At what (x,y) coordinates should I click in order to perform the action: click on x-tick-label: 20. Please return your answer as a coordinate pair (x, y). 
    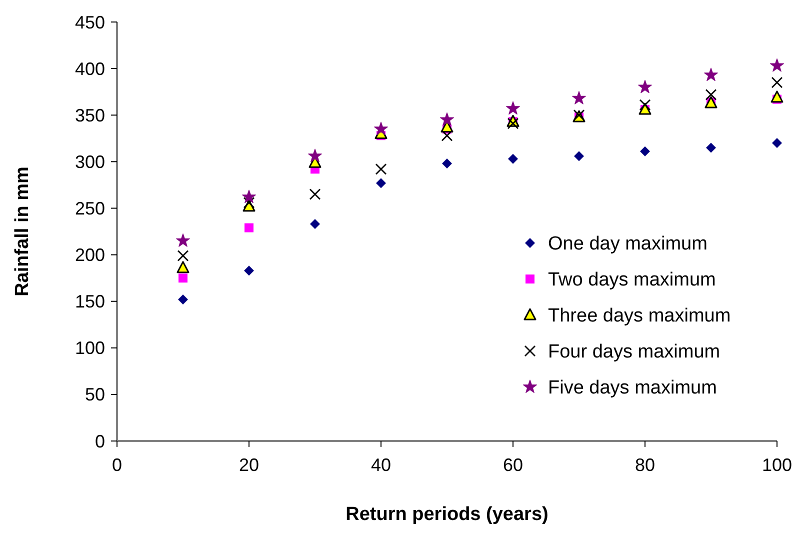
    Looking at the image, I should click on (249, 465).